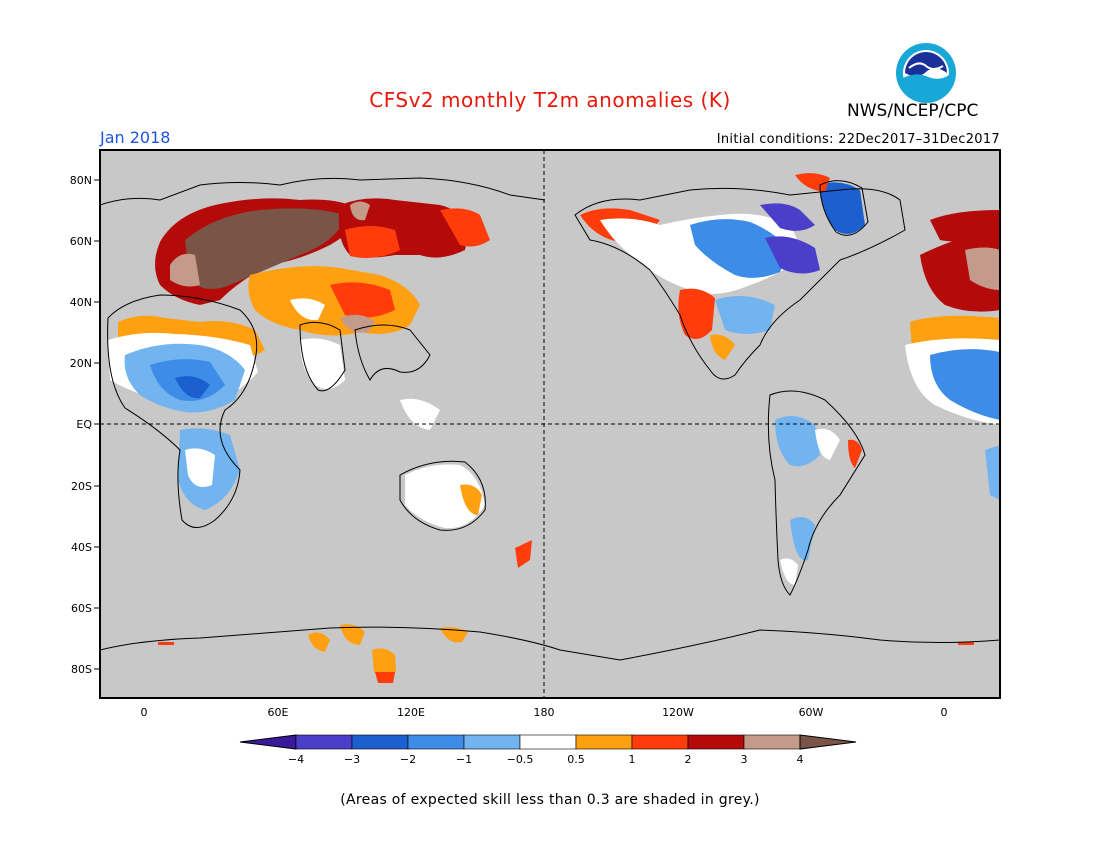  I want to click on colorbar-tick-label: 4, so click(800, 759).